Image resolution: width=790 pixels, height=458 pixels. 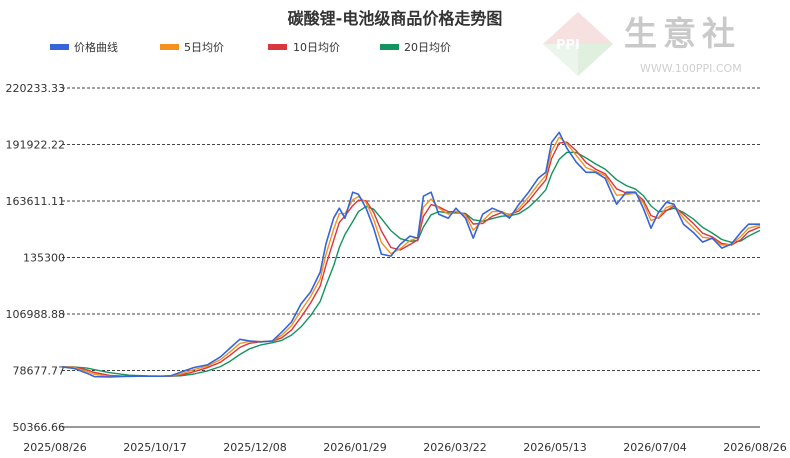 I want to click on x-tick-label: 2026/01/29, so click(x=354, y=447).